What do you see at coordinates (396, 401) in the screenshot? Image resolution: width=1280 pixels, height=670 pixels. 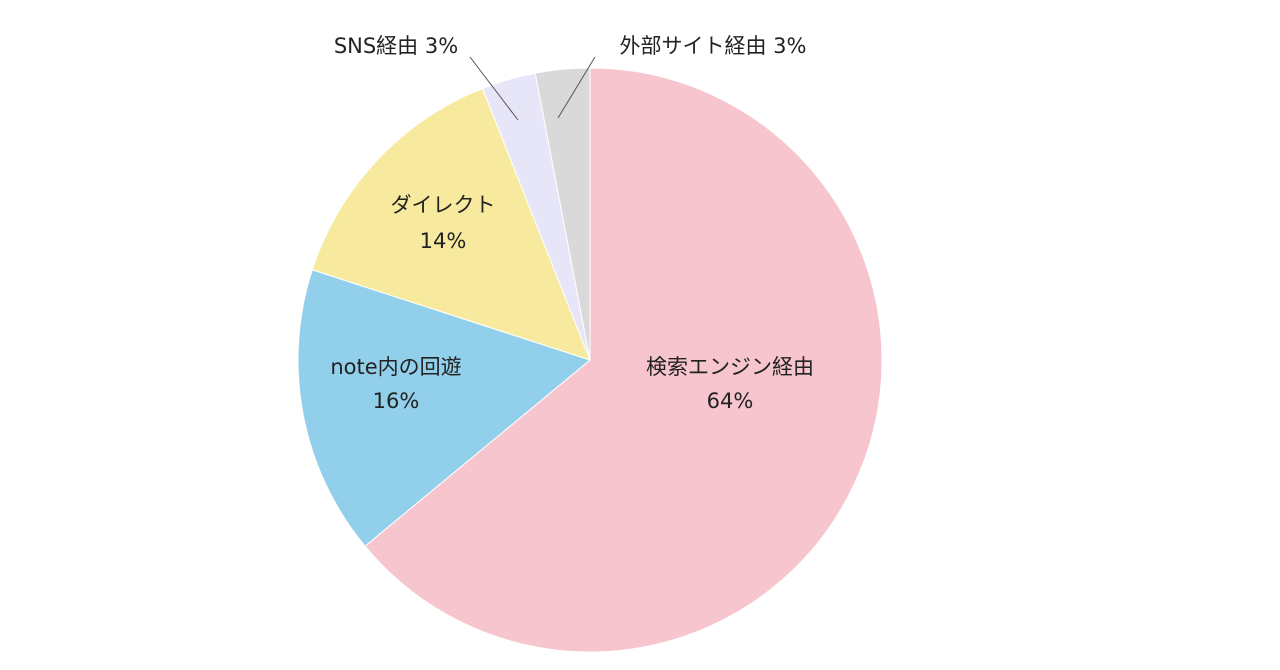 I see `slice-value-label-1: 16%` at bounding box center [396, 401].